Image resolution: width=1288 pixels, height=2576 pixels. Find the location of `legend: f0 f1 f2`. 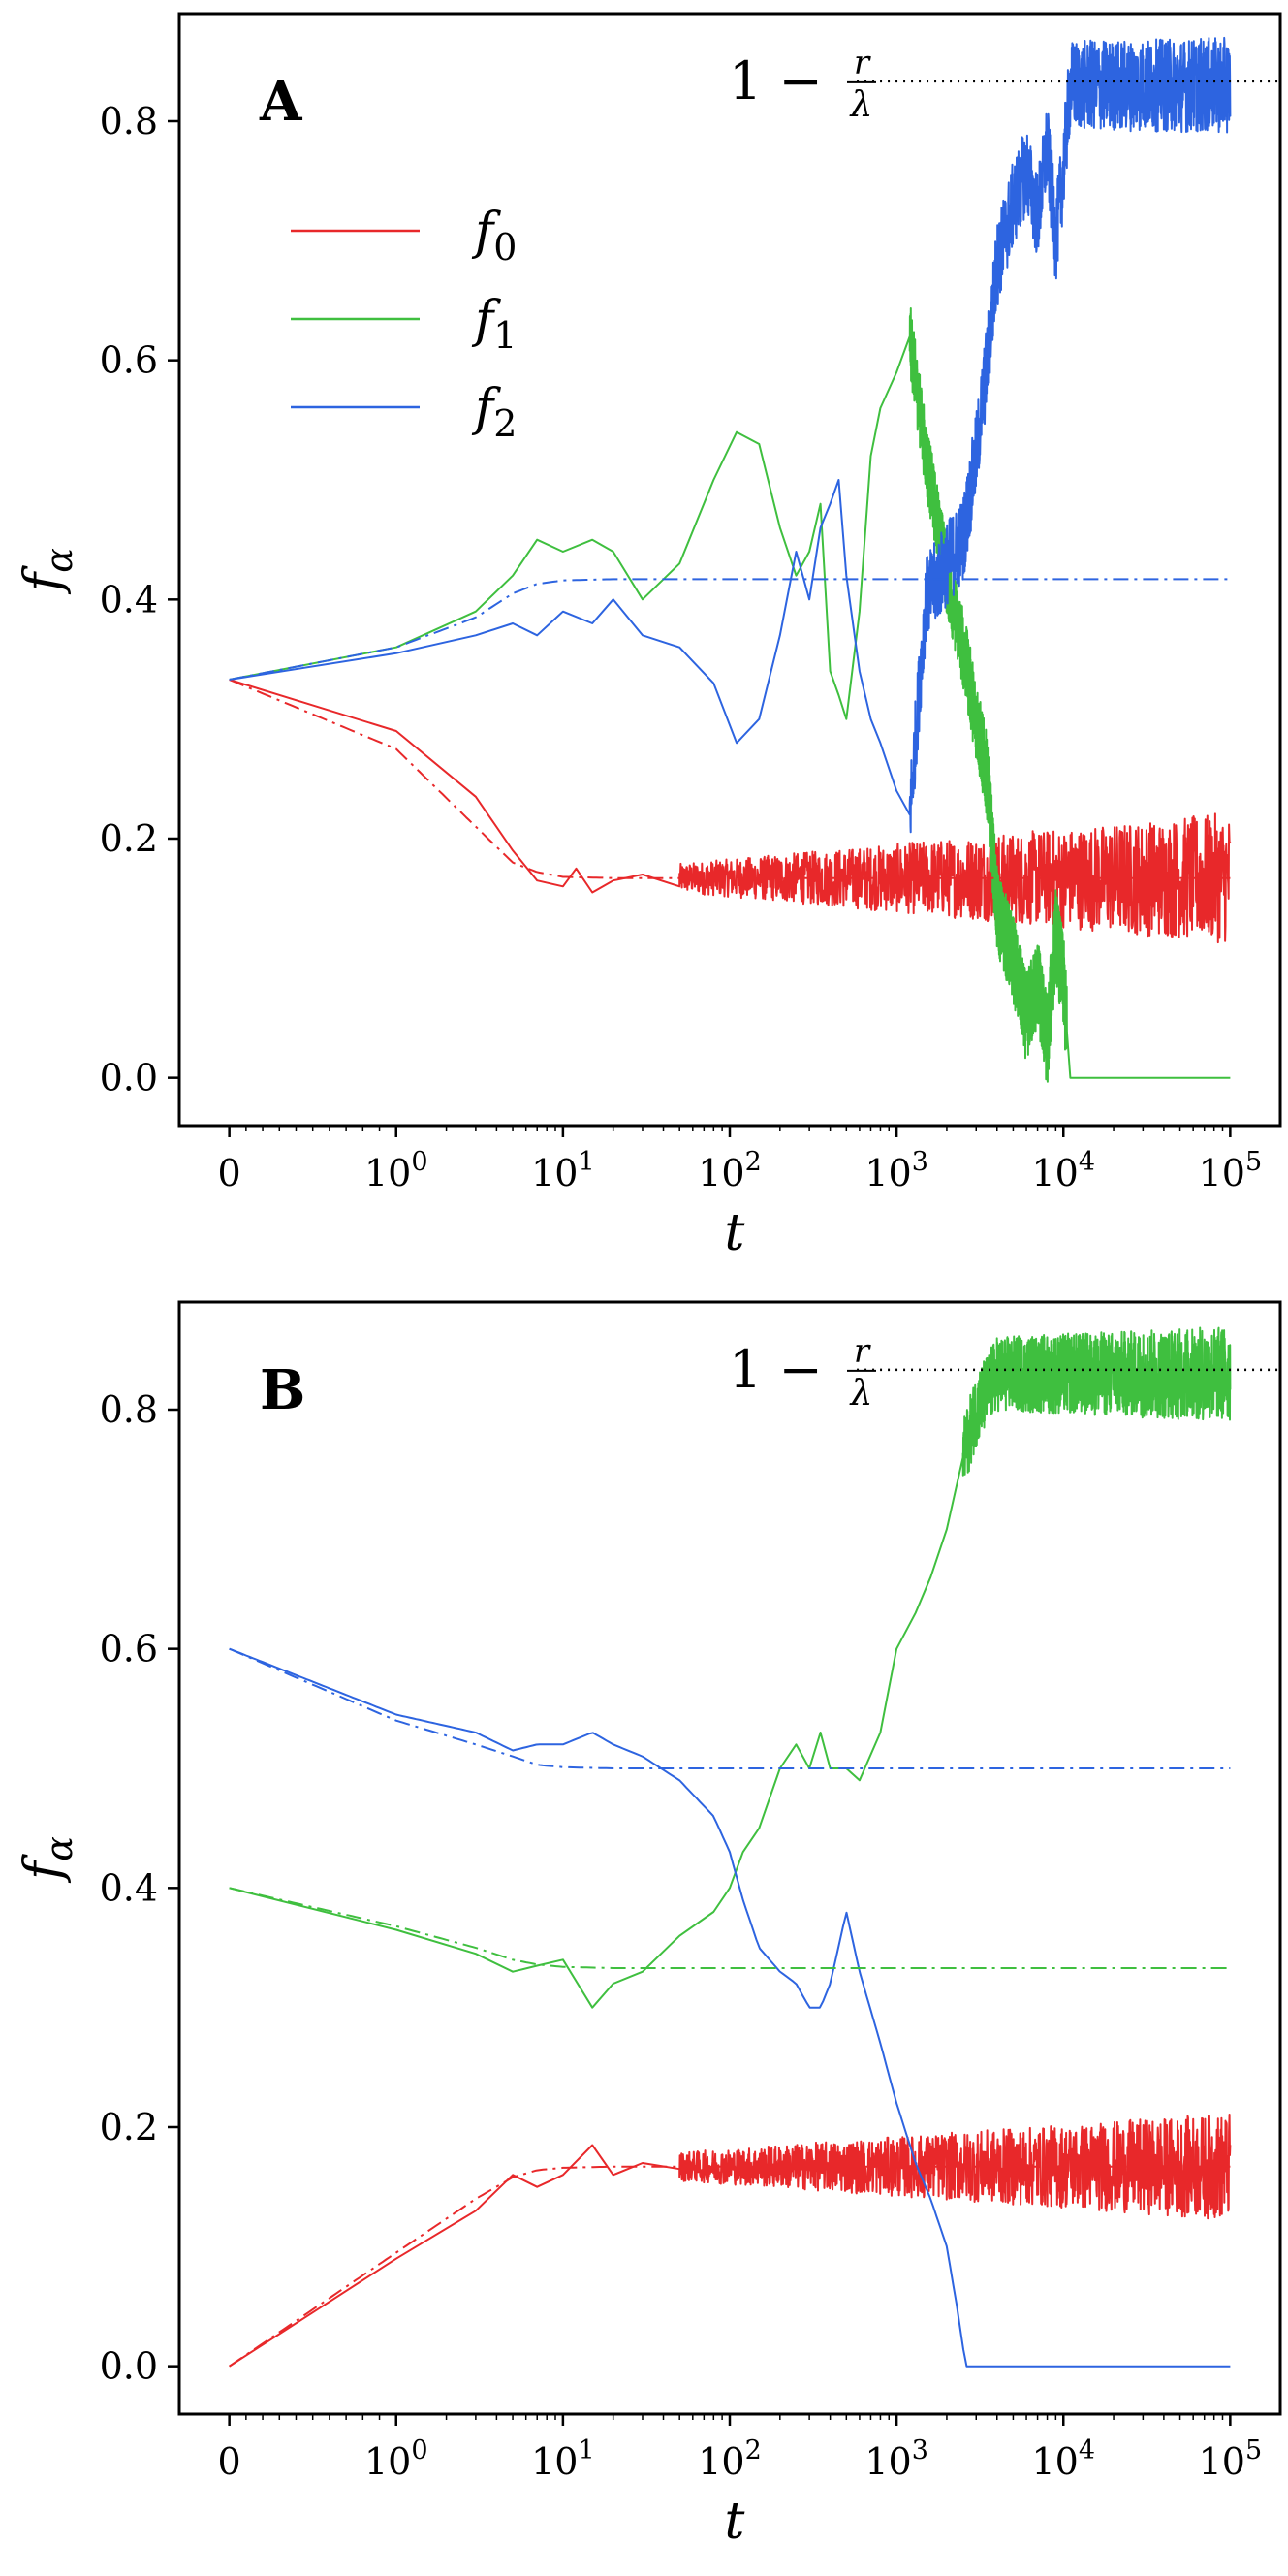

legend: f0 f1 f2 is located at coordinates (404, 324).